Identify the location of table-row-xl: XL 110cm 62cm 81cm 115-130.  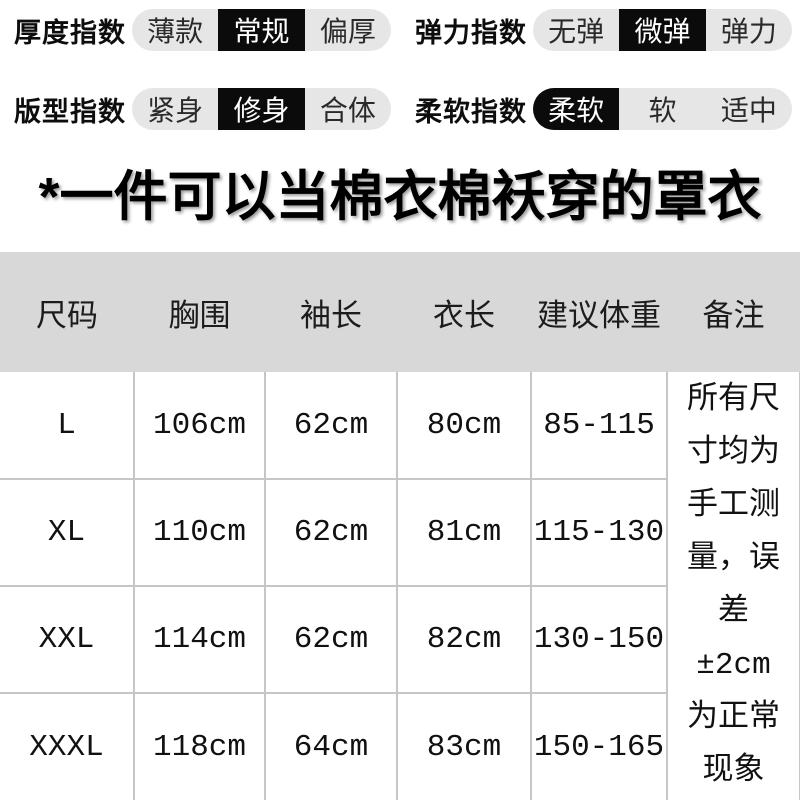
(400, 532).